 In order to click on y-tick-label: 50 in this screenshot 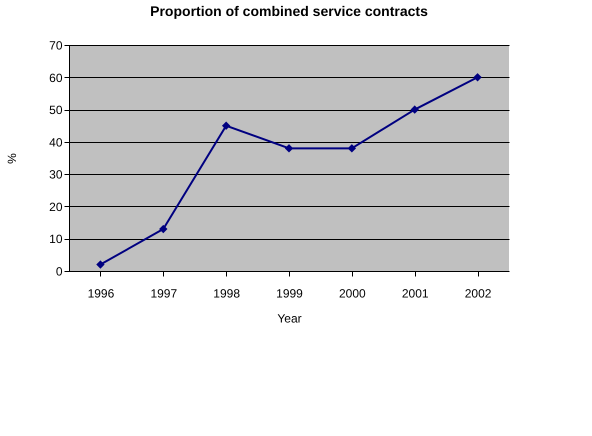, I will do `click(56, 110)`.